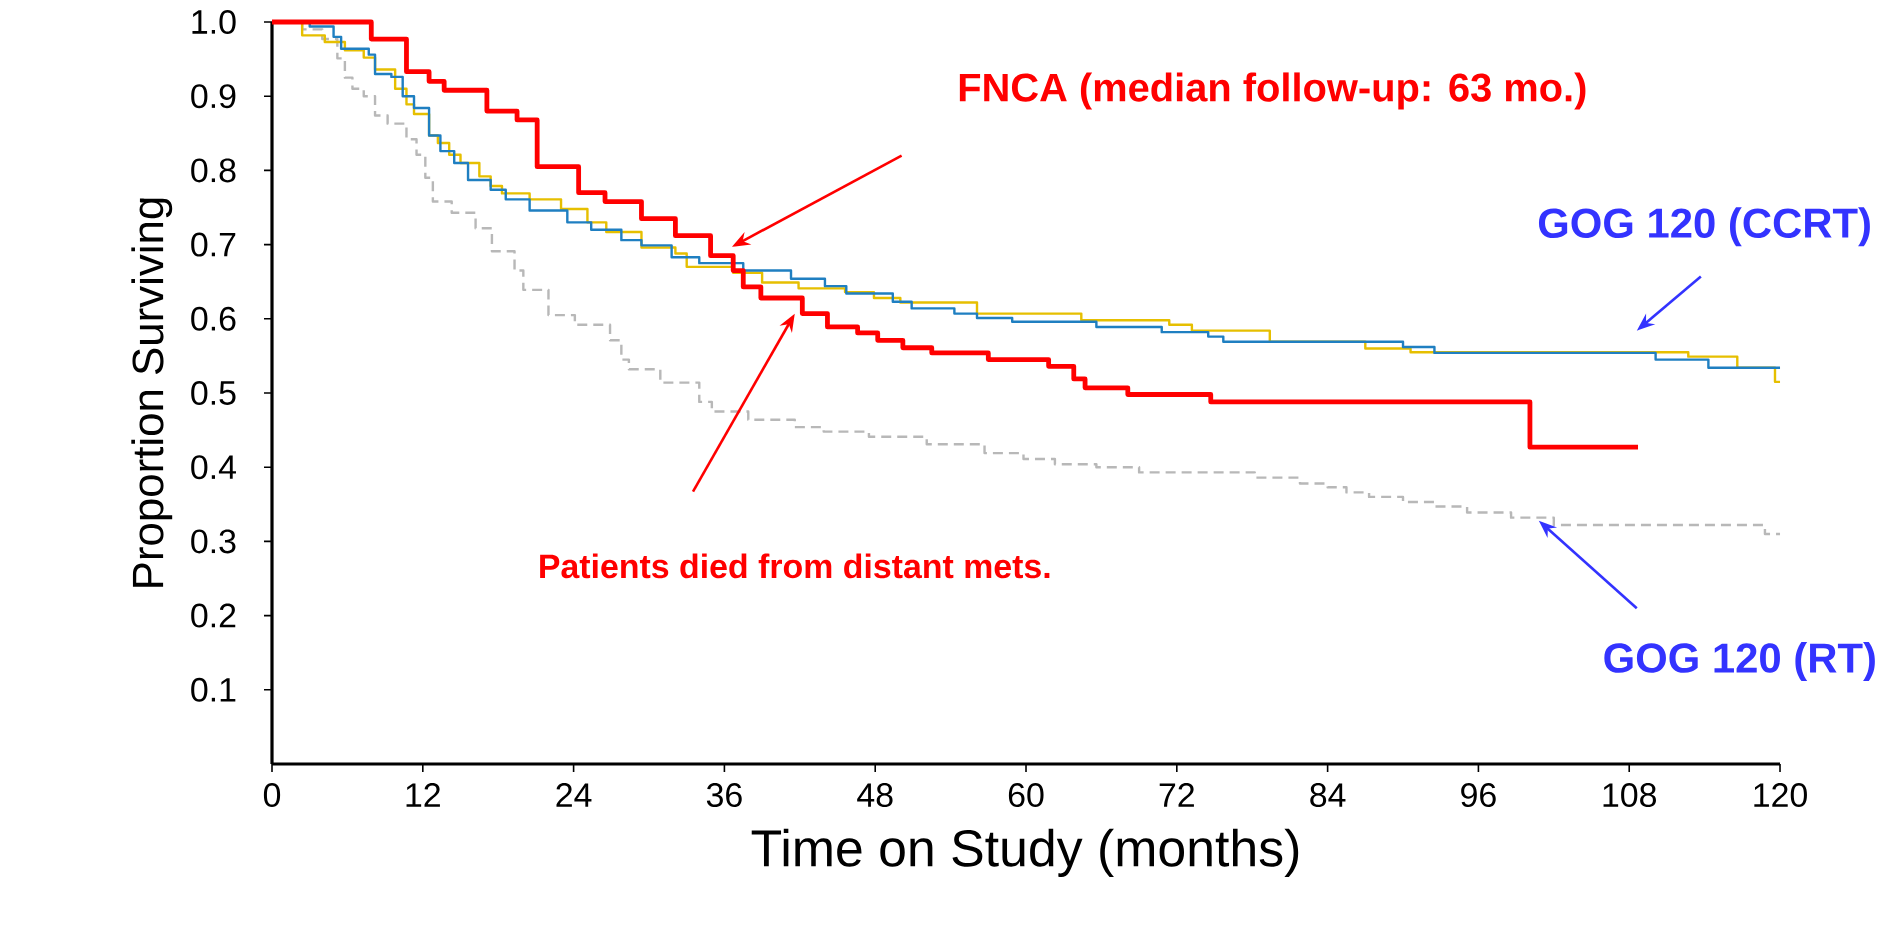 The image size is (1898, 930). Describe the element at coordinates (213, 689) in the screenshot. I see `y-tick-label: 0.1` at that location.